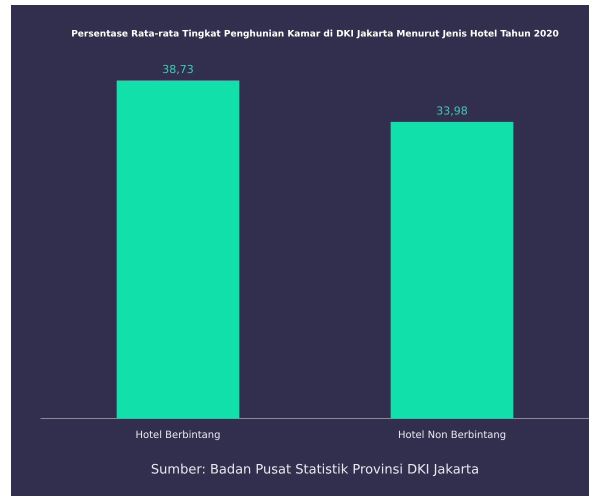  What do you see at coordinates (452, 111) in the screenshot?
I see `data-label: 33,98` at bounding box center [452, 111].